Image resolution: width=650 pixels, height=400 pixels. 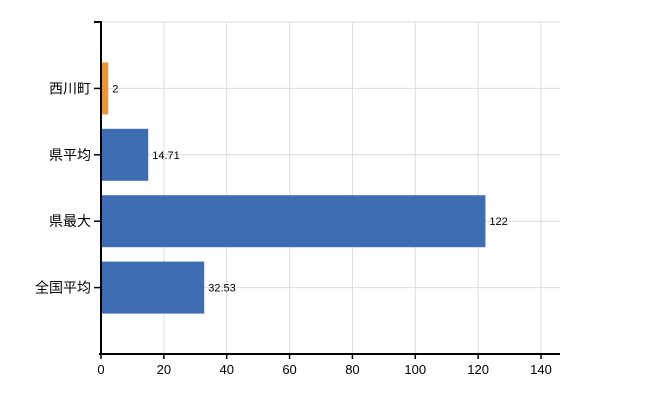 What do you see at coordinates (70, 155) in the screenshot?
I see `category-label: 県平均` at bounding box center [70, 155].